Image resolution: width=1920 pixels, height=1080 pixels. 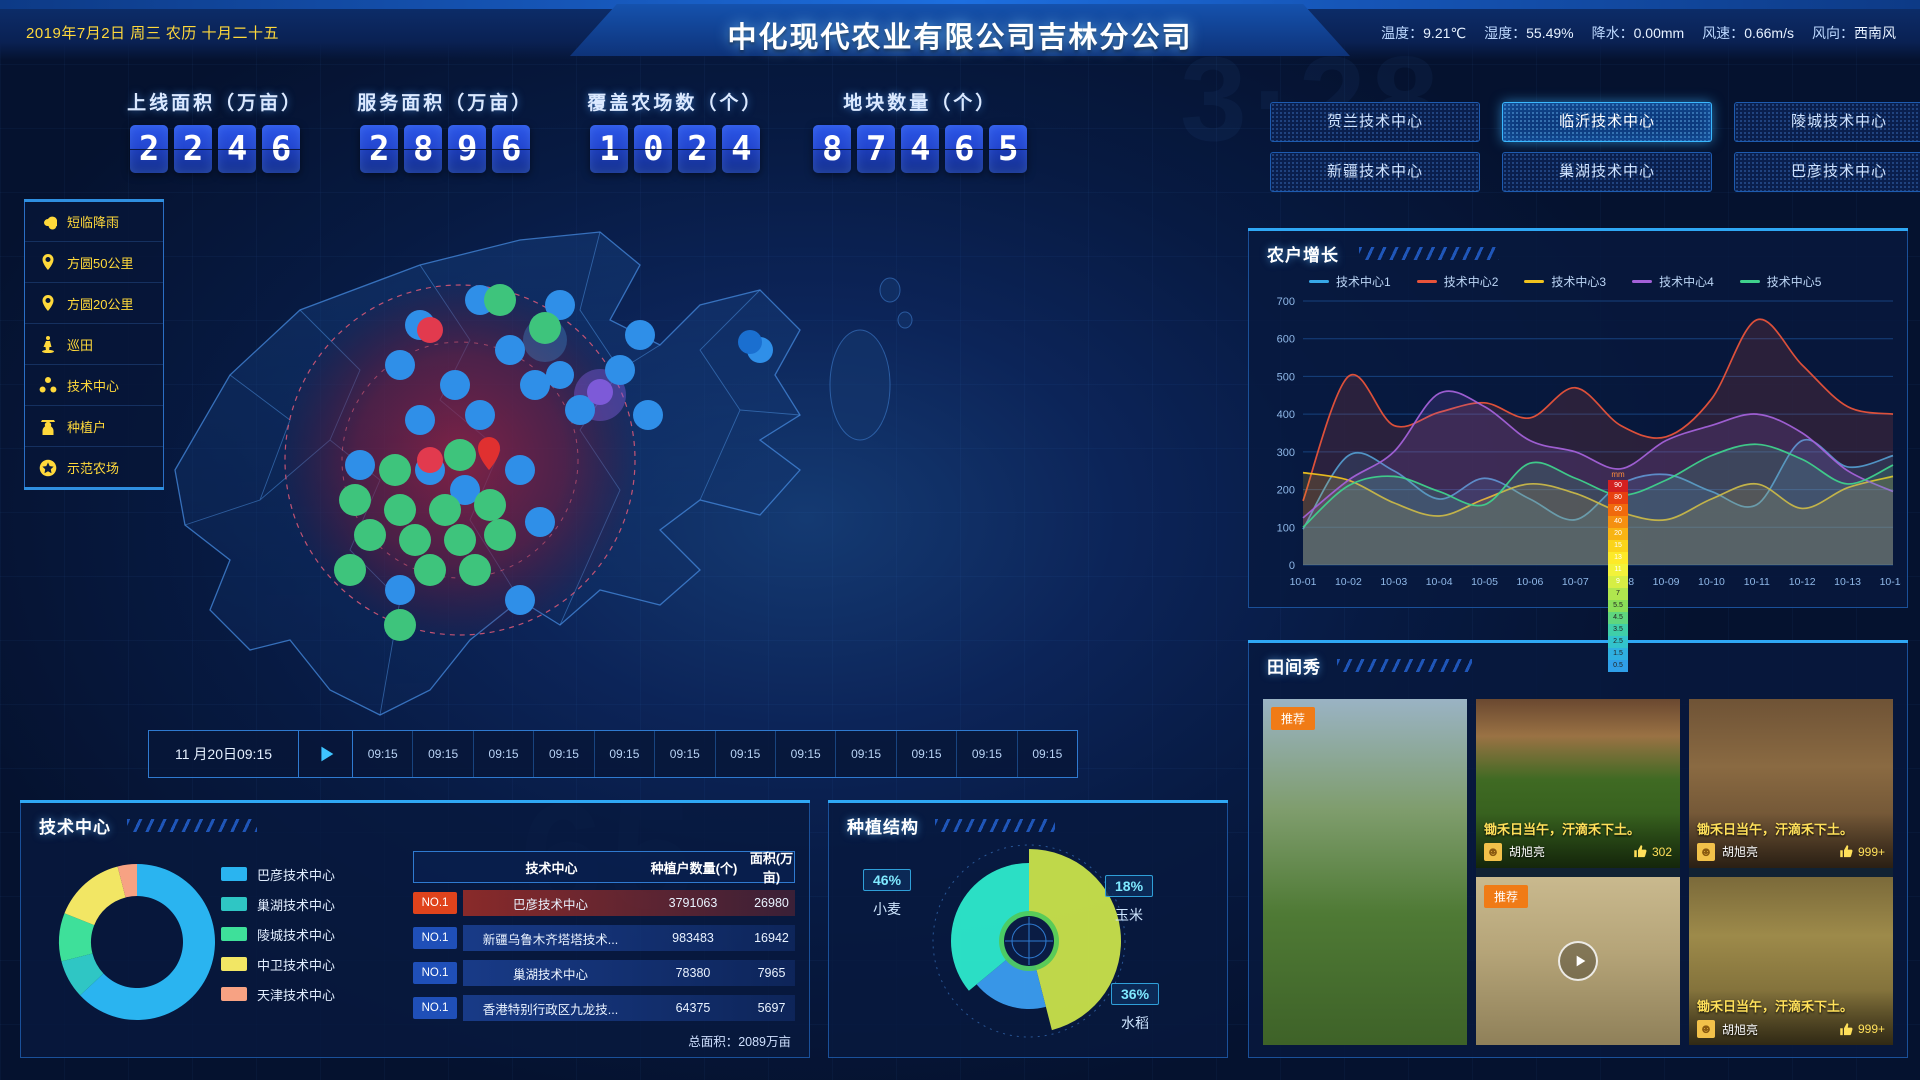 I want to click on cell-area: 7965, so click(x=771, y=973).